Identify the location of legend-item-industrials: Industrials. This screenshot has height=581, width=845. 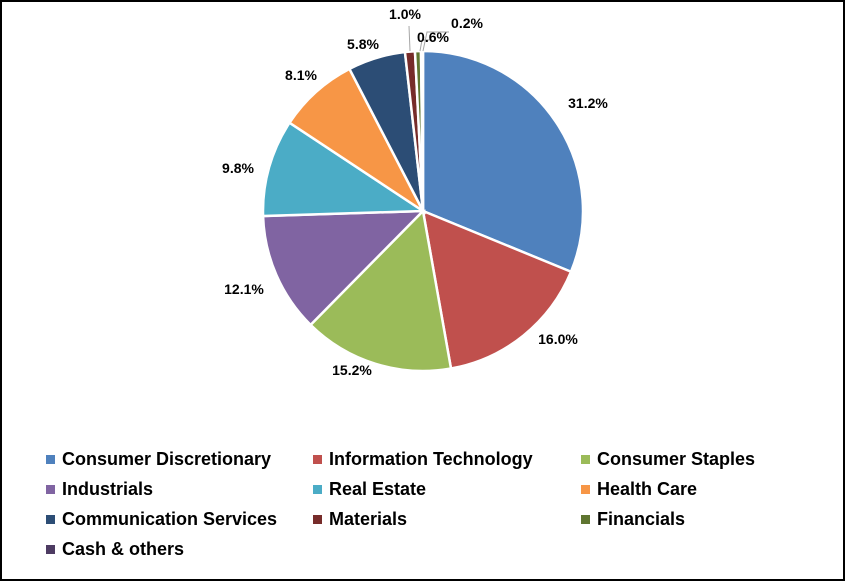
(99, 489).